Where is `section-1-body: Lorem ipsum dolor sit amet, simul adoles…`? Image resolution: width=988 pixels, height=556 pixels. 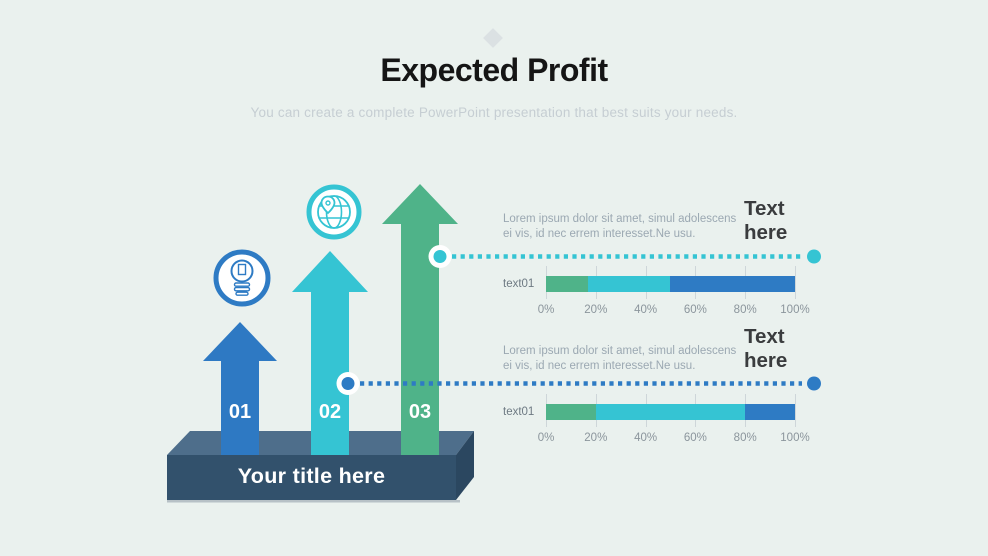 section-1-body: Lorem ipsum dolor sit amet, simul adoles… is located at coordinates (620, 226).